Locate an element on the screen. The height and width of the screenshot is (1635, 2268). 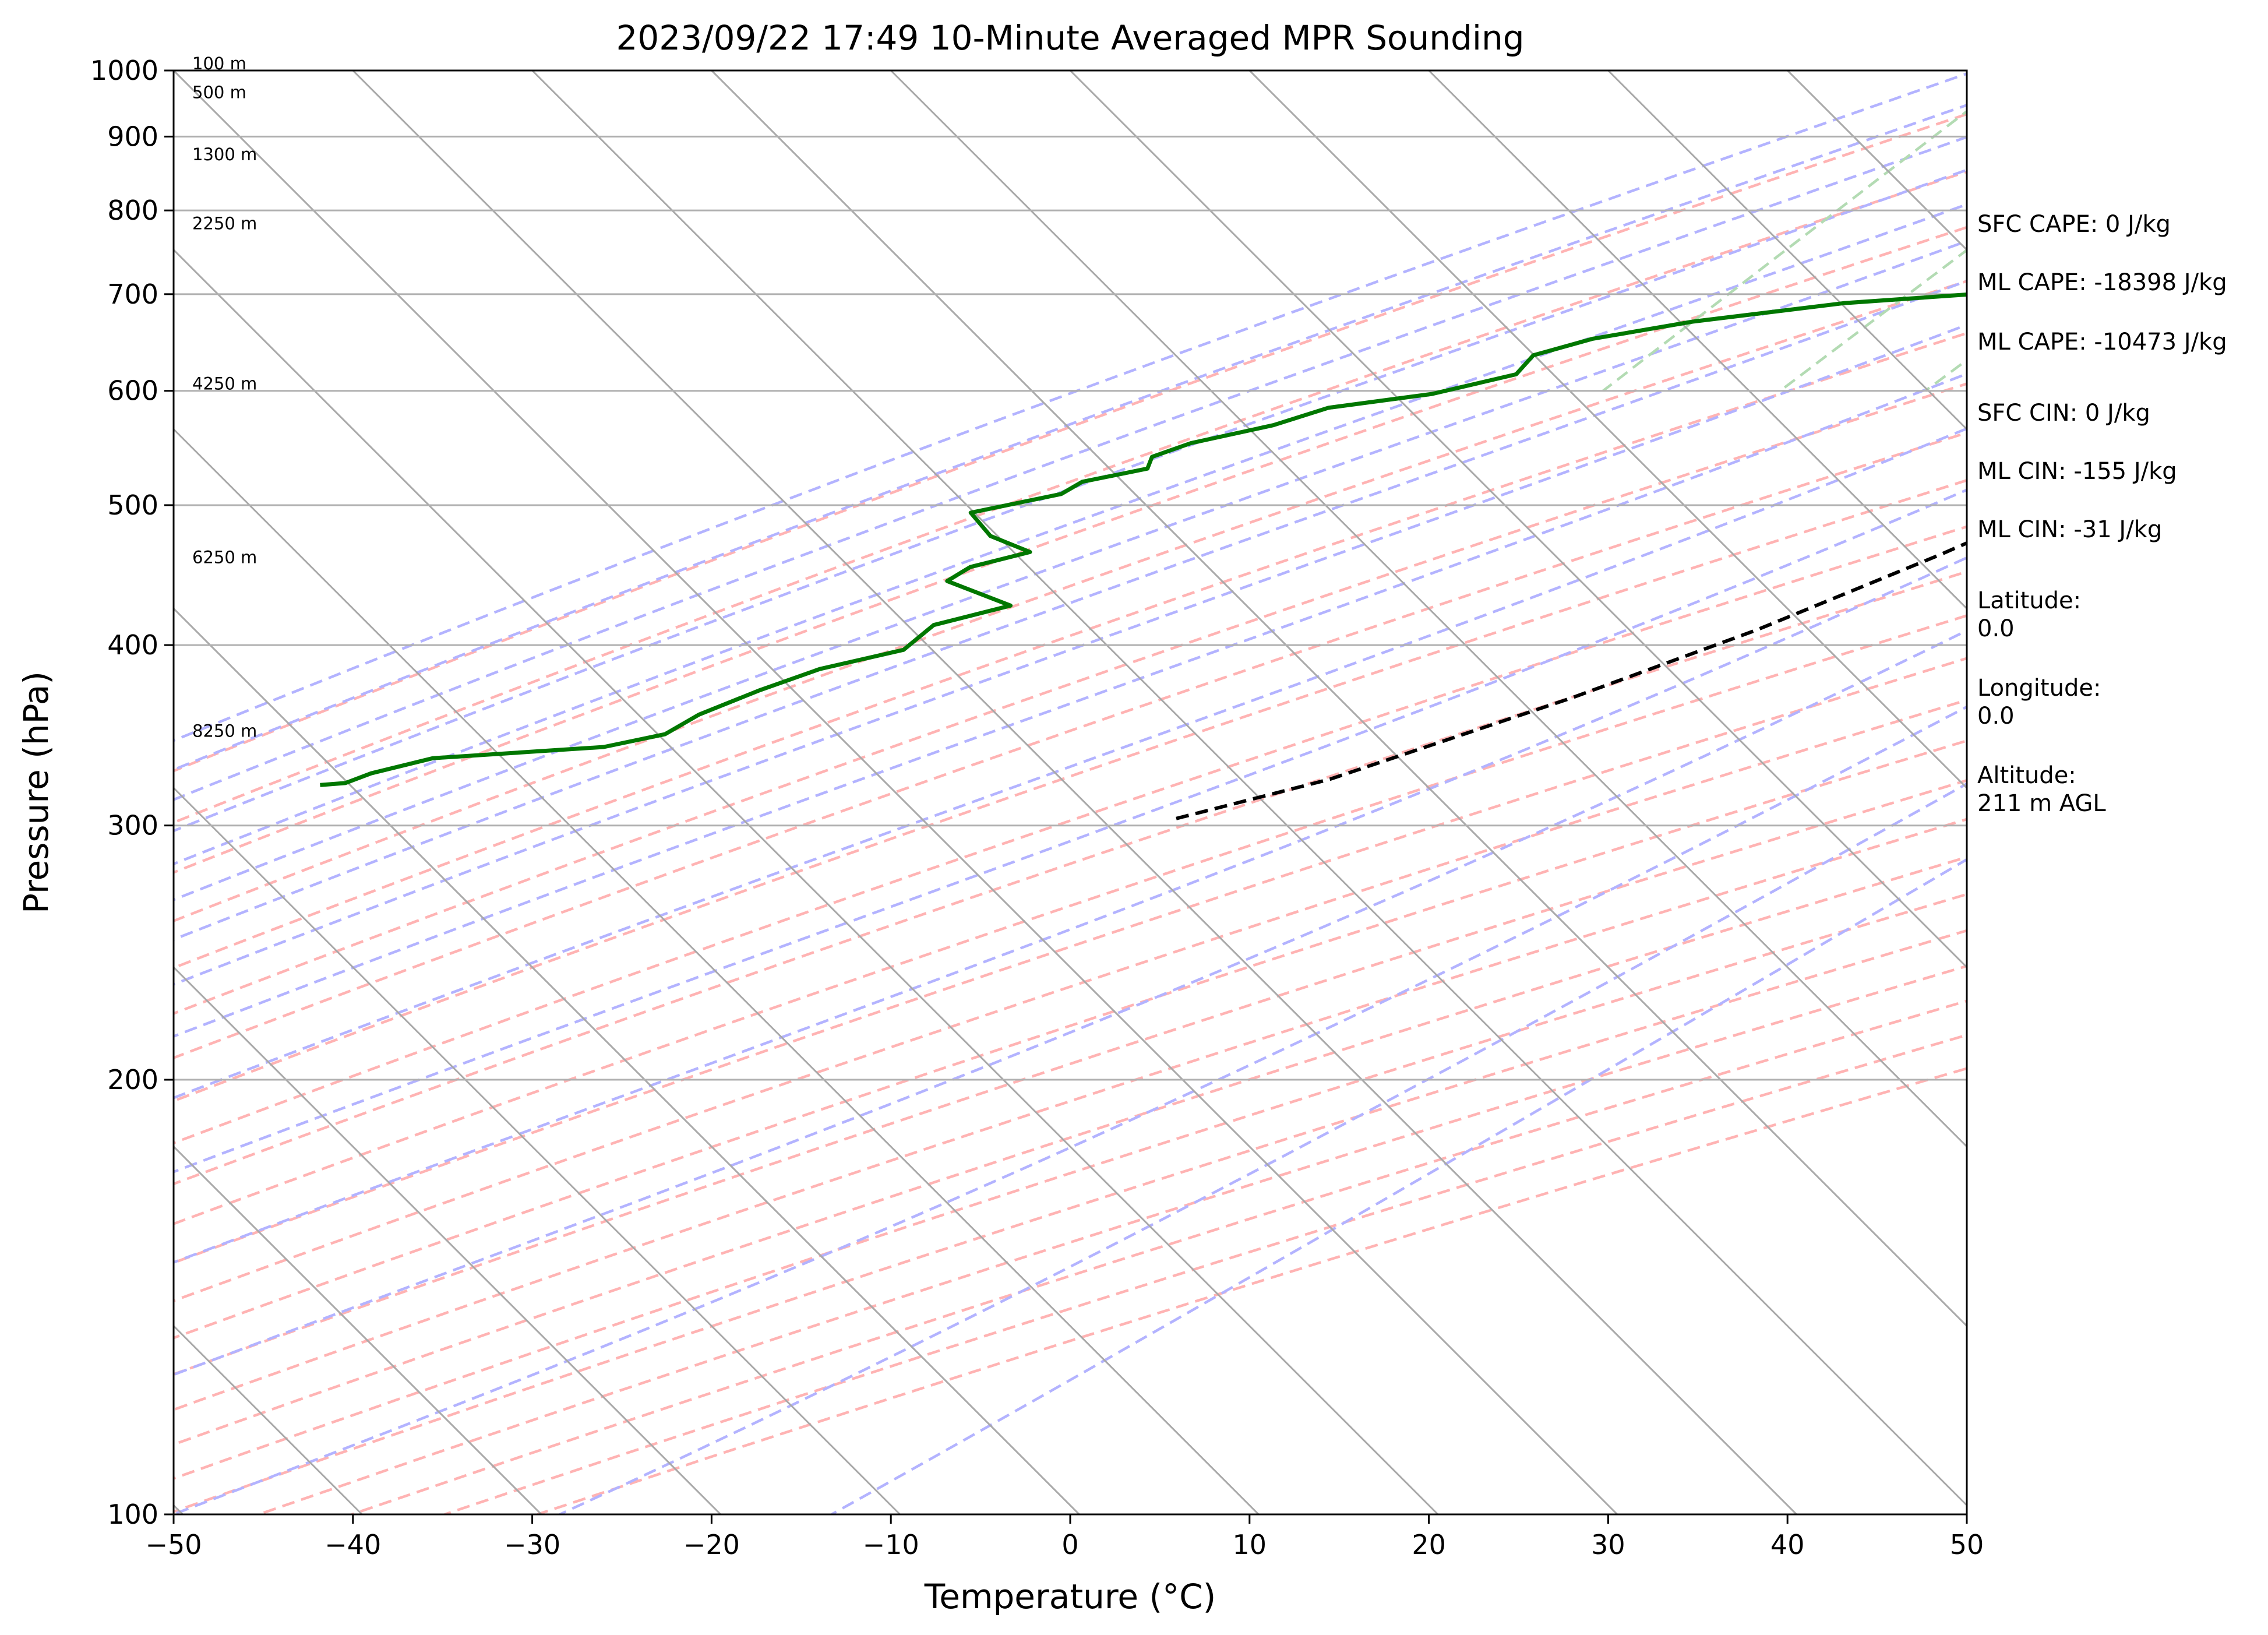
annotation-text: Latitude: is located at coordinates (2029, 600).